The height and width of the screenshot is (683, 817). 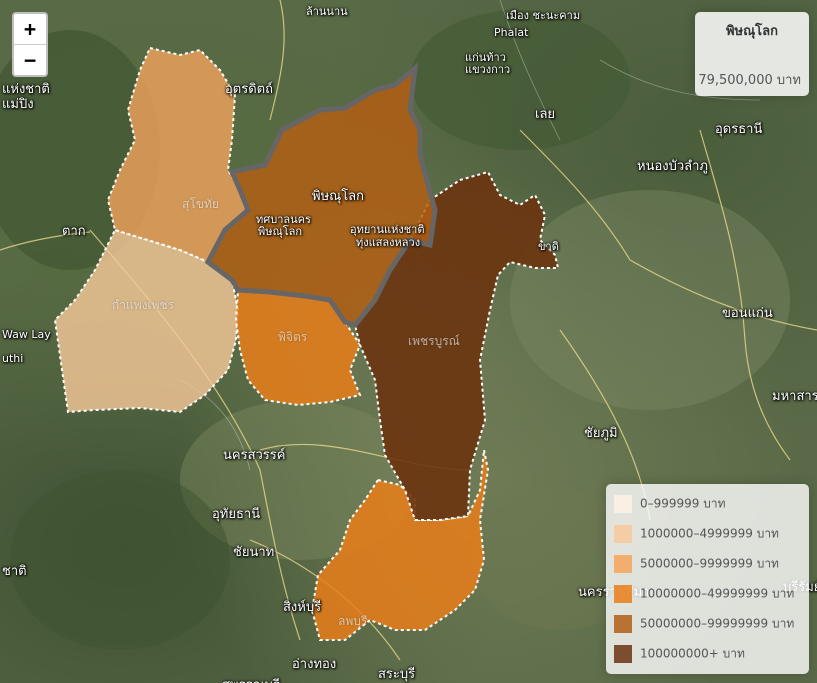 I want to click on province-label-kamphaengphet: กำแพงเพชร, so click(x=143, y=305).